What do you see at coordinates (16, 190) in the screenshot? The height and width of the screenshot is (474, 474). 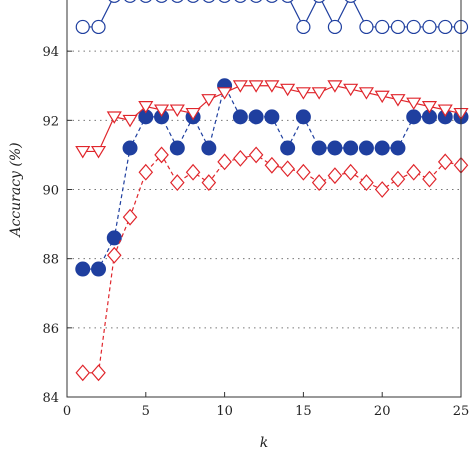 I see `y-axis-label: Accuracy (%)` at bounding box center [16, 190].